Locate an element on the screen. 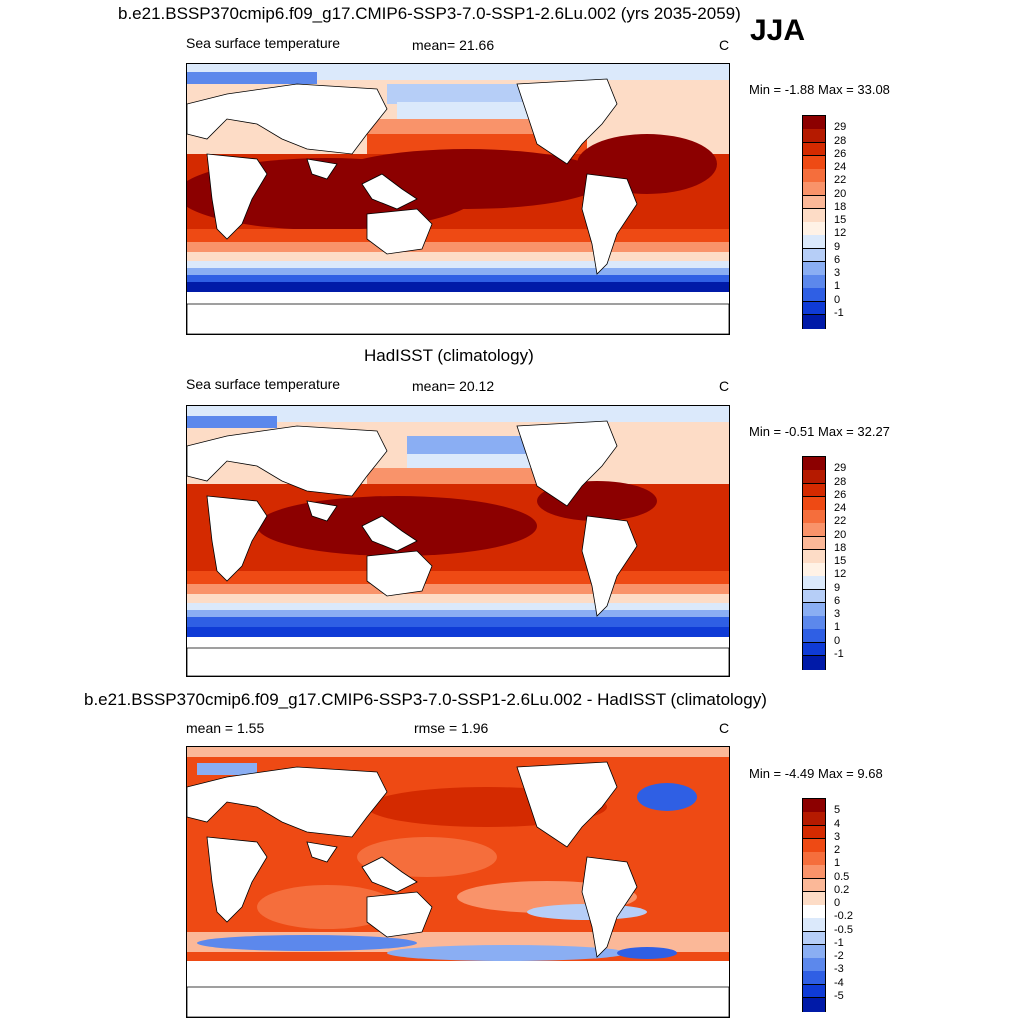 This screenshot has height=1024, width=1024. mean-label: mean= 21.66 is located at coordinates (453, 45).